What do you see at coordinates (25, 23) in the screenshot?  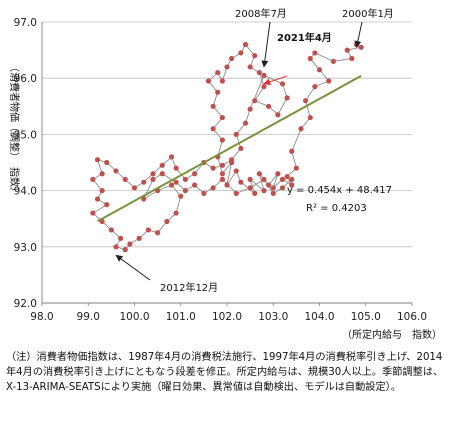 I see `y-tick-label: 97.0` at bounding box center [25, 23].